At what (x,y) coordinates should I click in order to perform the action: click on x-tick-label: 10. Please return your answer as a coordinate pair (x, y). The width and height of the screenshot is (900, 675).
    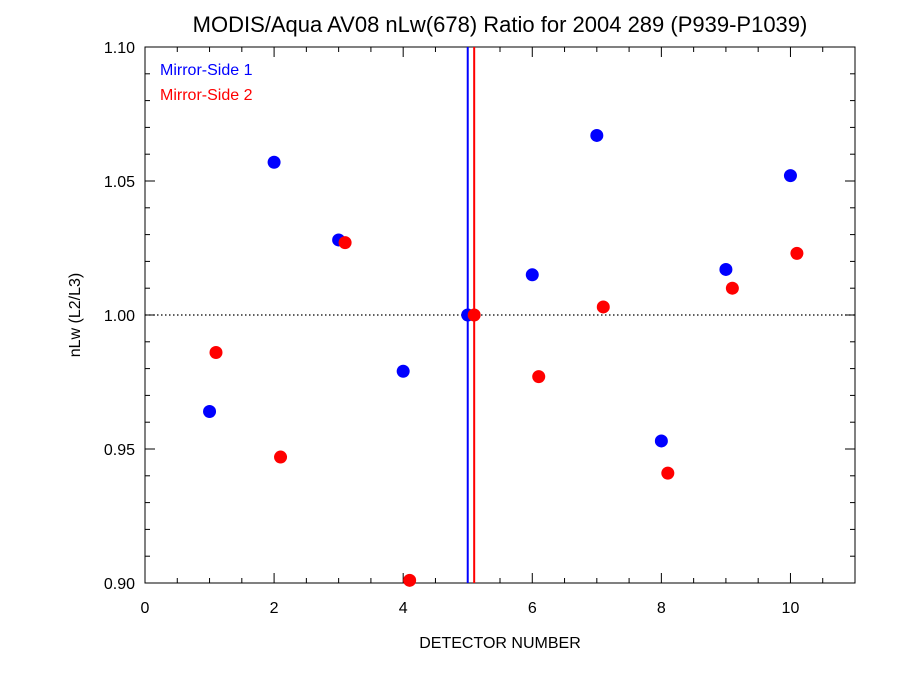
    Looking at the image, I should click on (791, 608).